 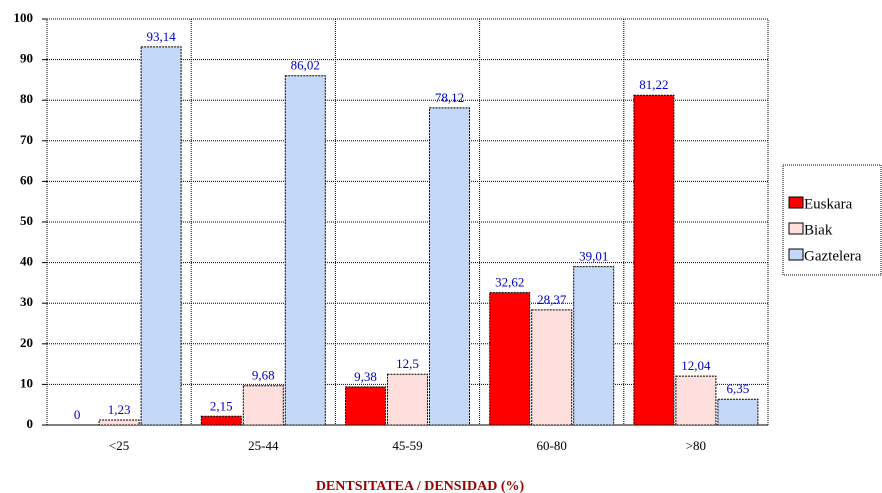 What do you see at coordinates (263, 445) in the screenshot?
I see `x-tick-label: 25-44` at bounding box center [263, 445].